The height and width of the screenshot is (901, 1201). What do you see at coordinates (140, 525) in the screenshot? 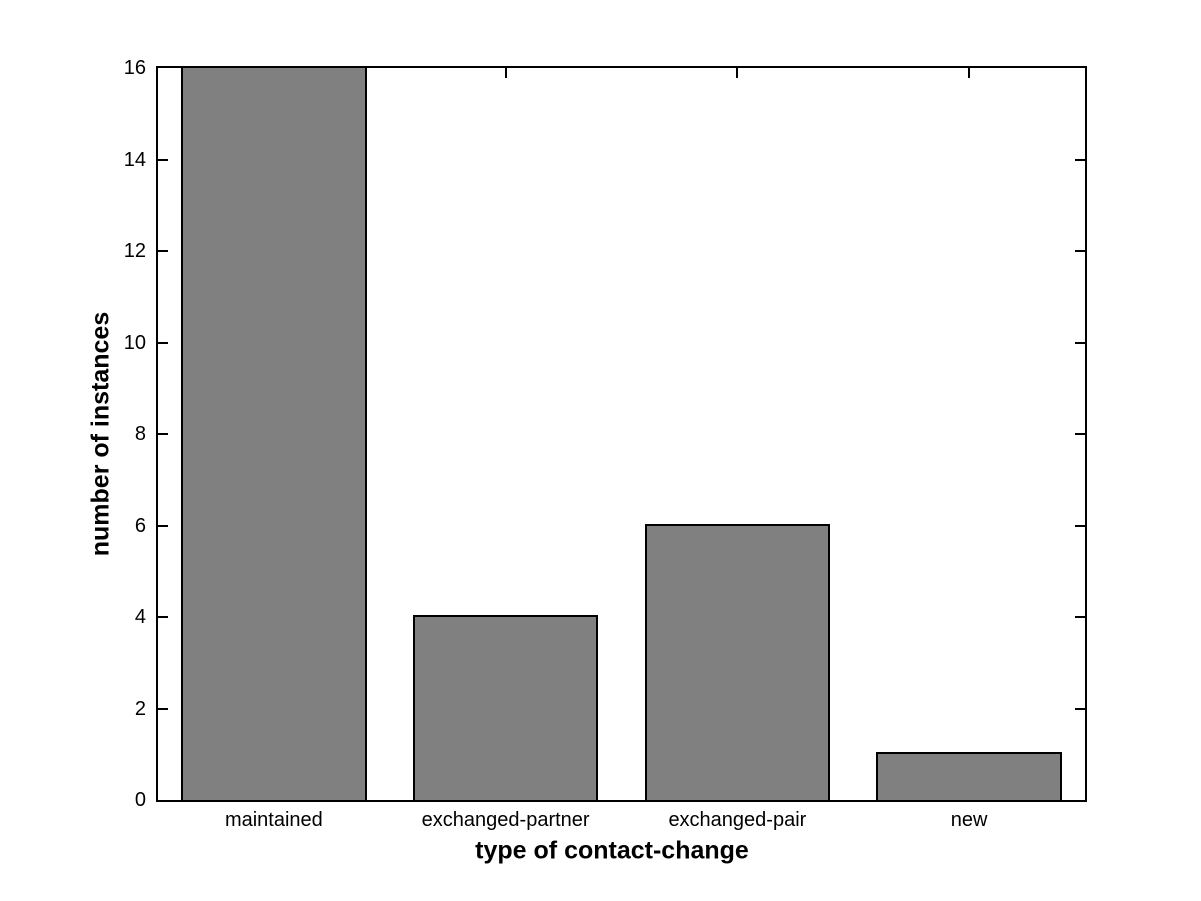
I see `y-tick-label: 6` at bounding box center [140, 525].